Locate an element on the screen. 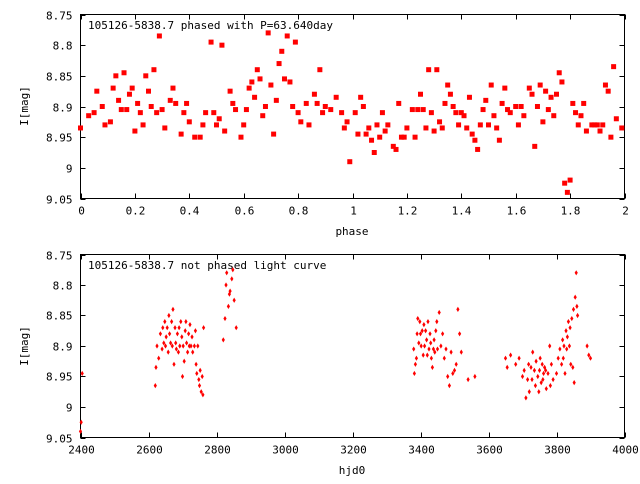  unphased-x-tick-label: 2400 is located at coordinates (81, 450).